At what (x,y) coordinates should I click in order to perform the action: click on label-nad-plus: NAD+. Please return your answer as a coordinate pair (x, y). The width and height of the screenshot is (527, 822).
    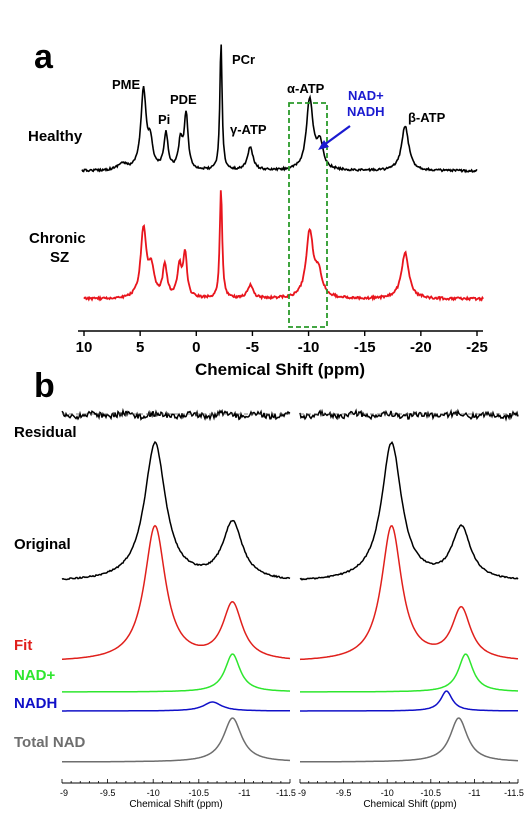
    Looking at the image, I should click on (34, 675).